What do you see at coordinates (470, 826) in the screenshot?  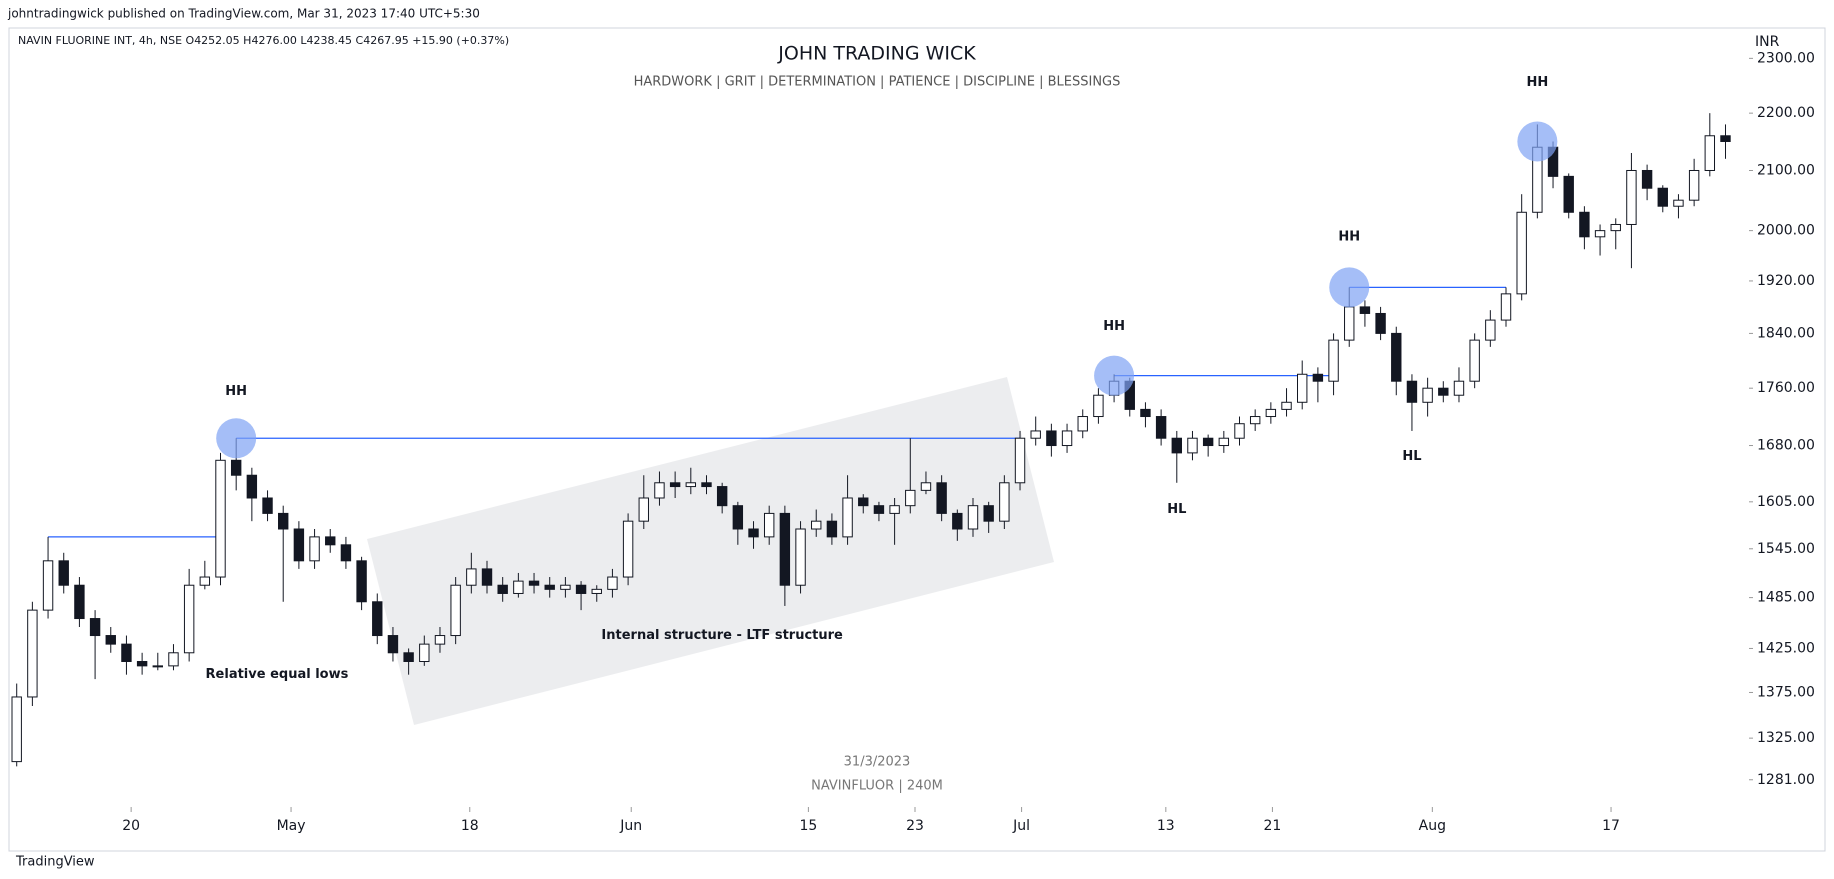 I see `x-tick-label: 18` at bounding box center [470, 826].